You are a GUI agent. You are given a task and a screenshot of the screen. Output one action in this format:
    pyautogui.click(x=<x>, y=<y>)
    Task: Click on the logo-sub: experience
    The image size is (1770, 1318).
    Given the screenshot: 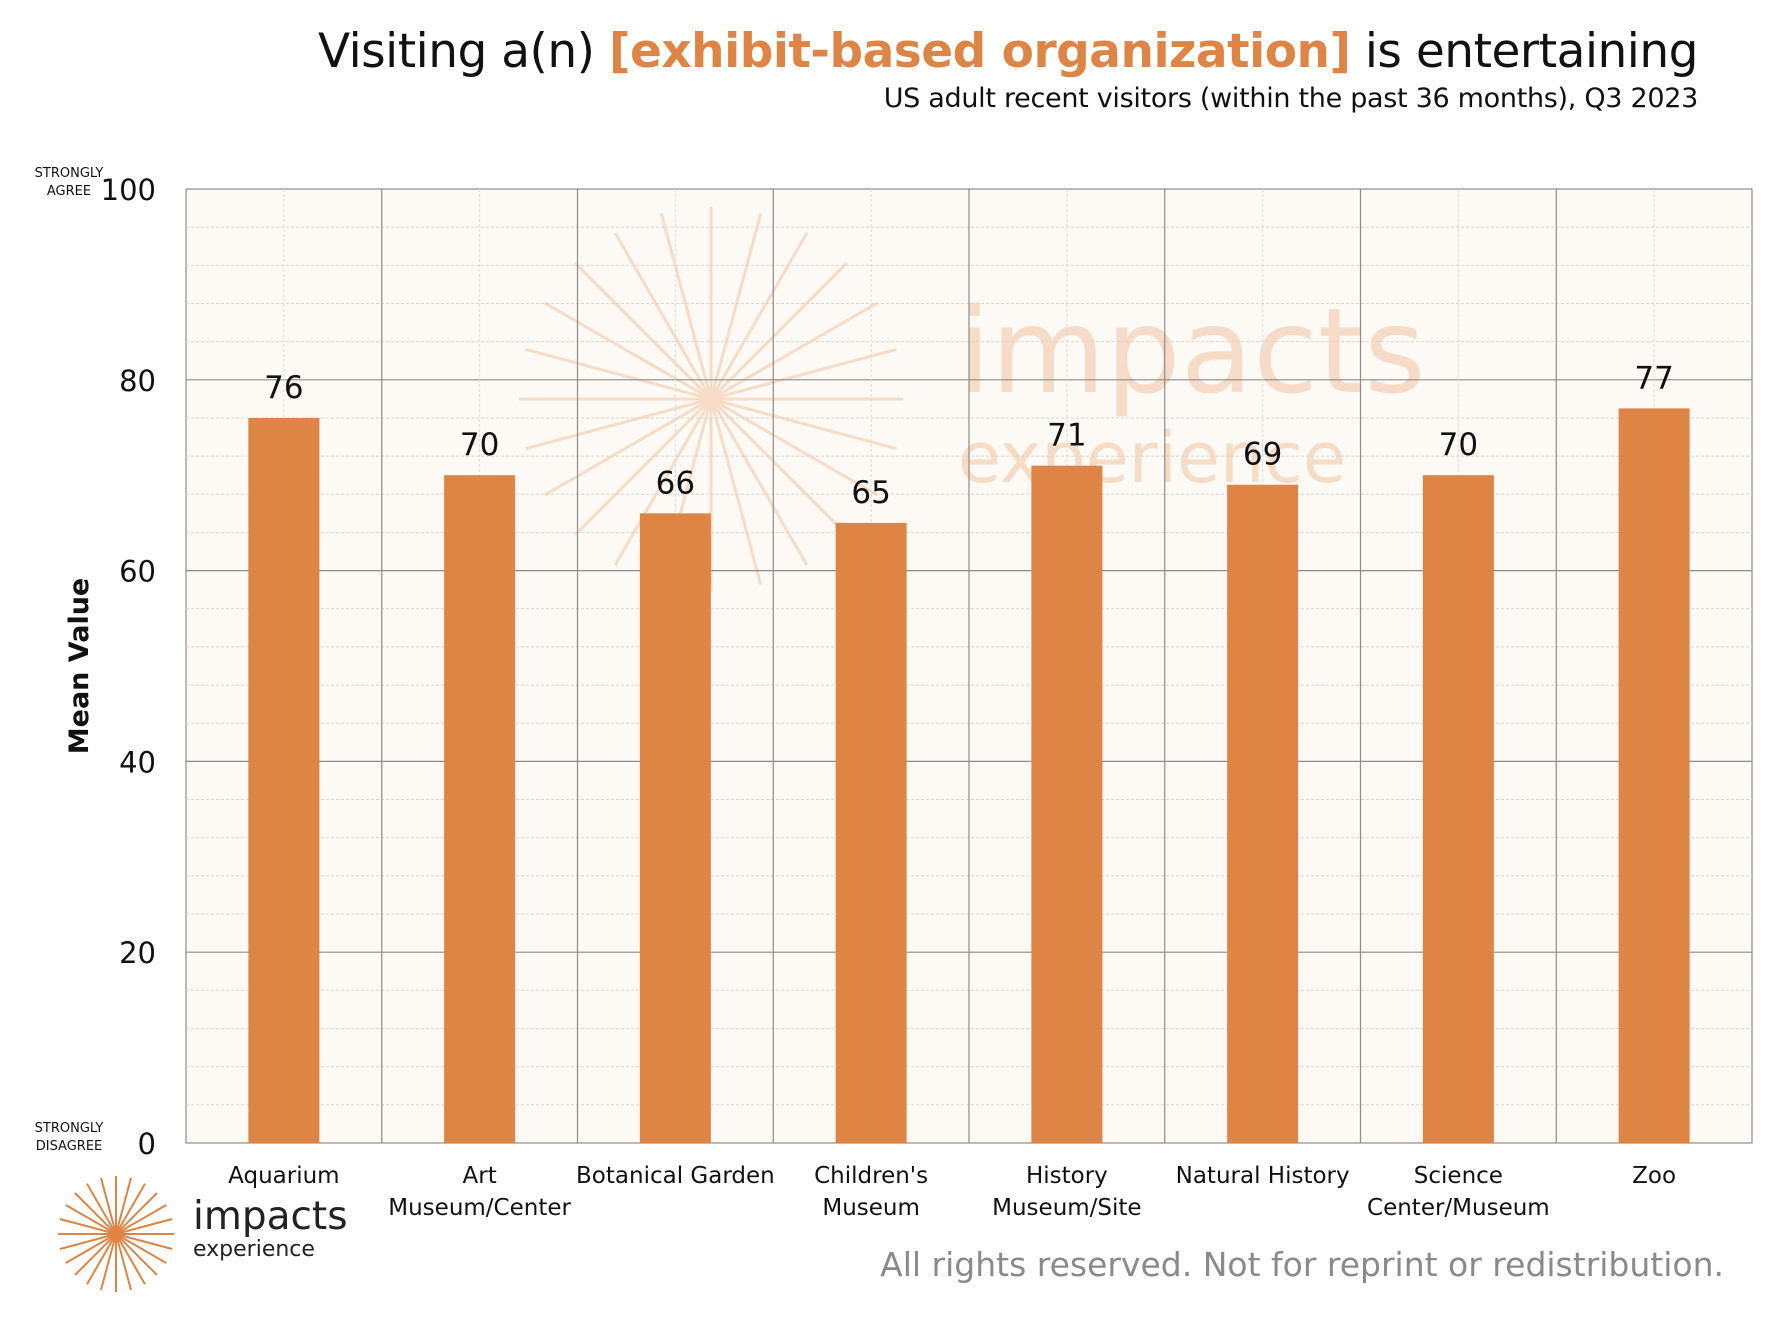 What is the action you would take?
    pyautogui.click(x=254, y=1249)
    